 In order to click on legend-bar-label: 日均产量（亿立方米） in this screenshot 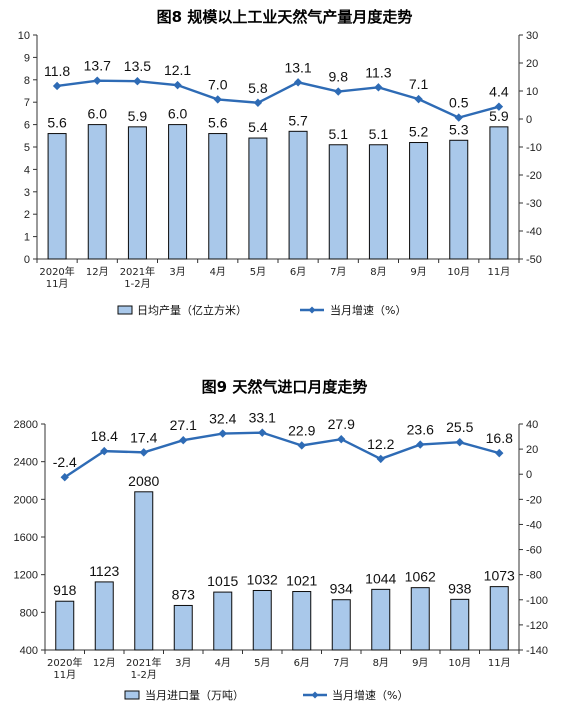, I will do `click(192, 310)`.